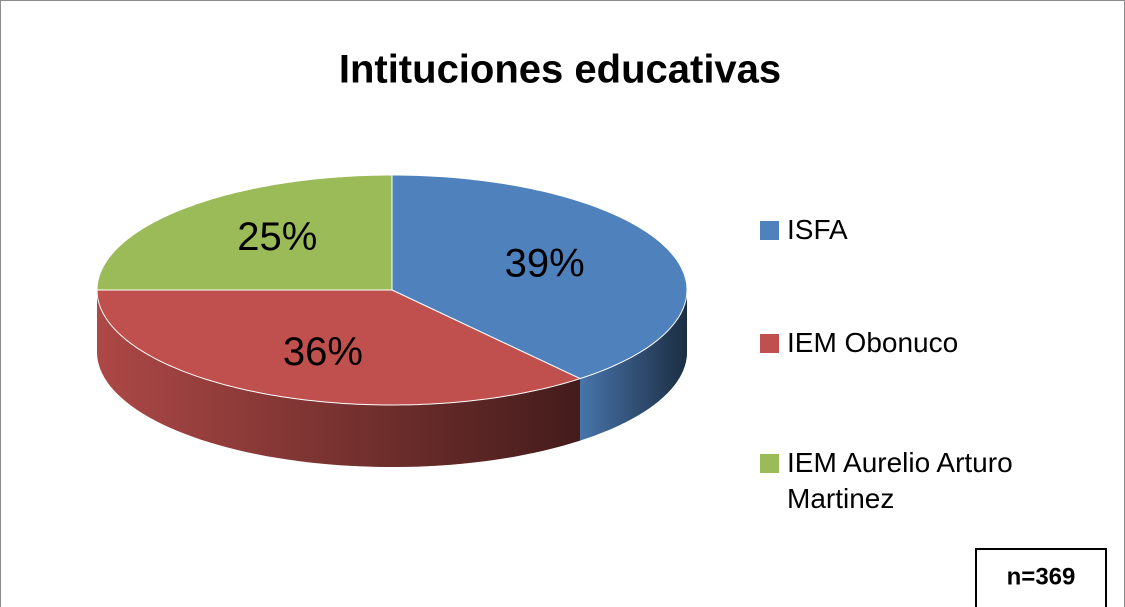  What do you see at coordinates (560, 70) in the screenshot?
I see `chart-title: Intituciones educativas` at bounding box center [560, 70].